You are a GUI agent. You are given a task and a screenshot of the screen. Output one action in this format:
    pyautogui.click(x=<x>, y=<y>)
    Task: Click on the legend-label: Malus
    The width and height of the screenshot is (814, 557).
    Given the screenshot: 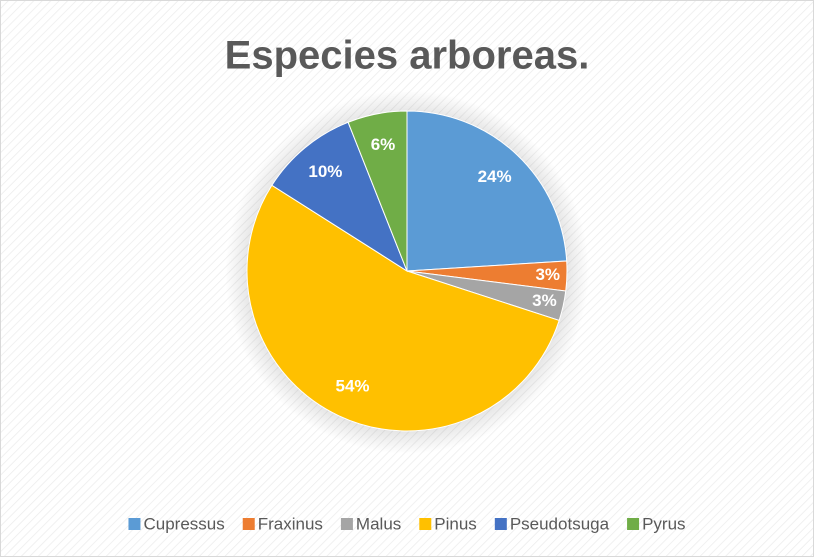 What is the action you would take?
    pyautogui.click(x=378, y=523)
    